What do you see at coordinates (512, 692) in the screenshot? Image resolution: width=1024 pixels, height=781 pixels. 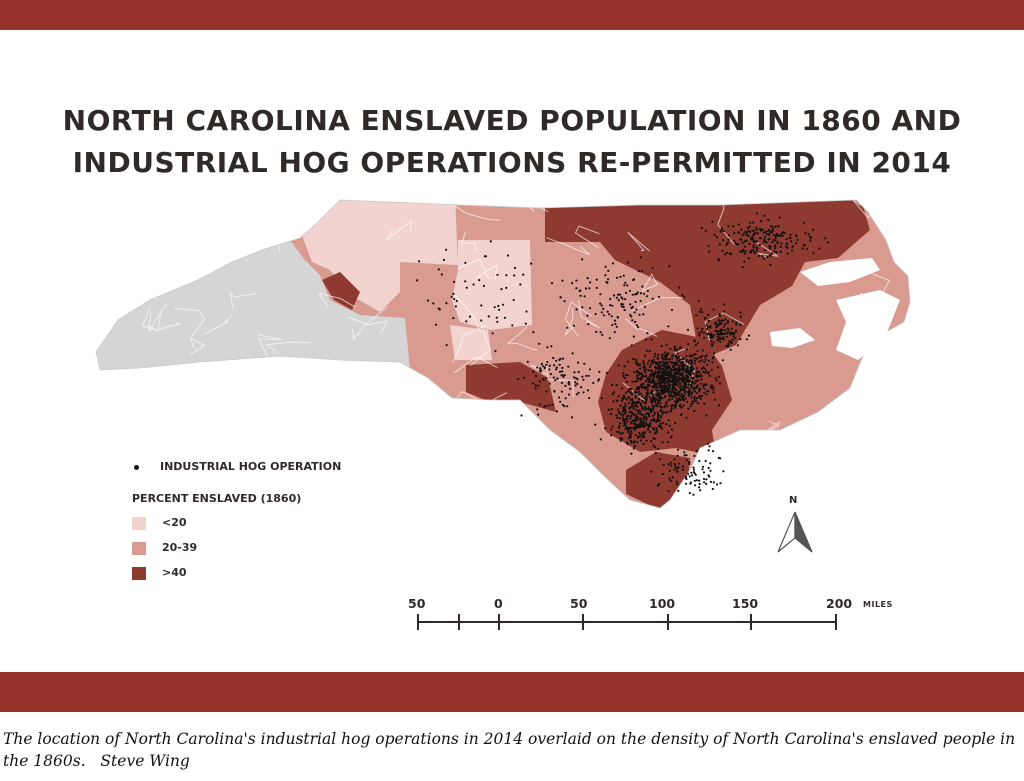 I see `bottom-border-band` at bounding box center [512, 692].